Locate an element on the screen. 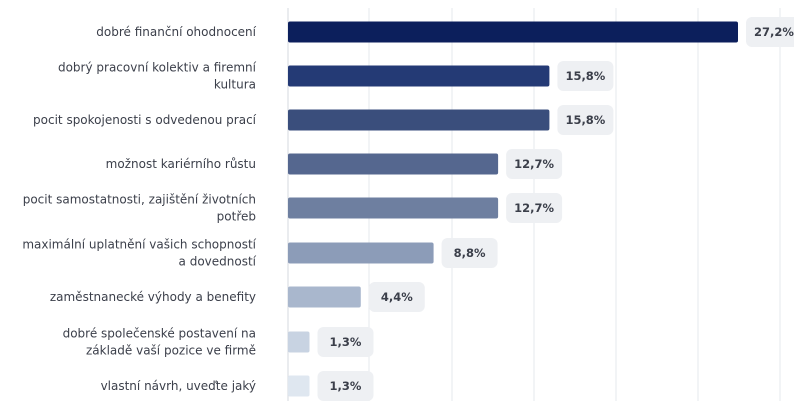 Image resolution: width=794 pixels, height=401 pixels. category-label: dobré finanční ohodnocení is located at coordinates (176, 32).